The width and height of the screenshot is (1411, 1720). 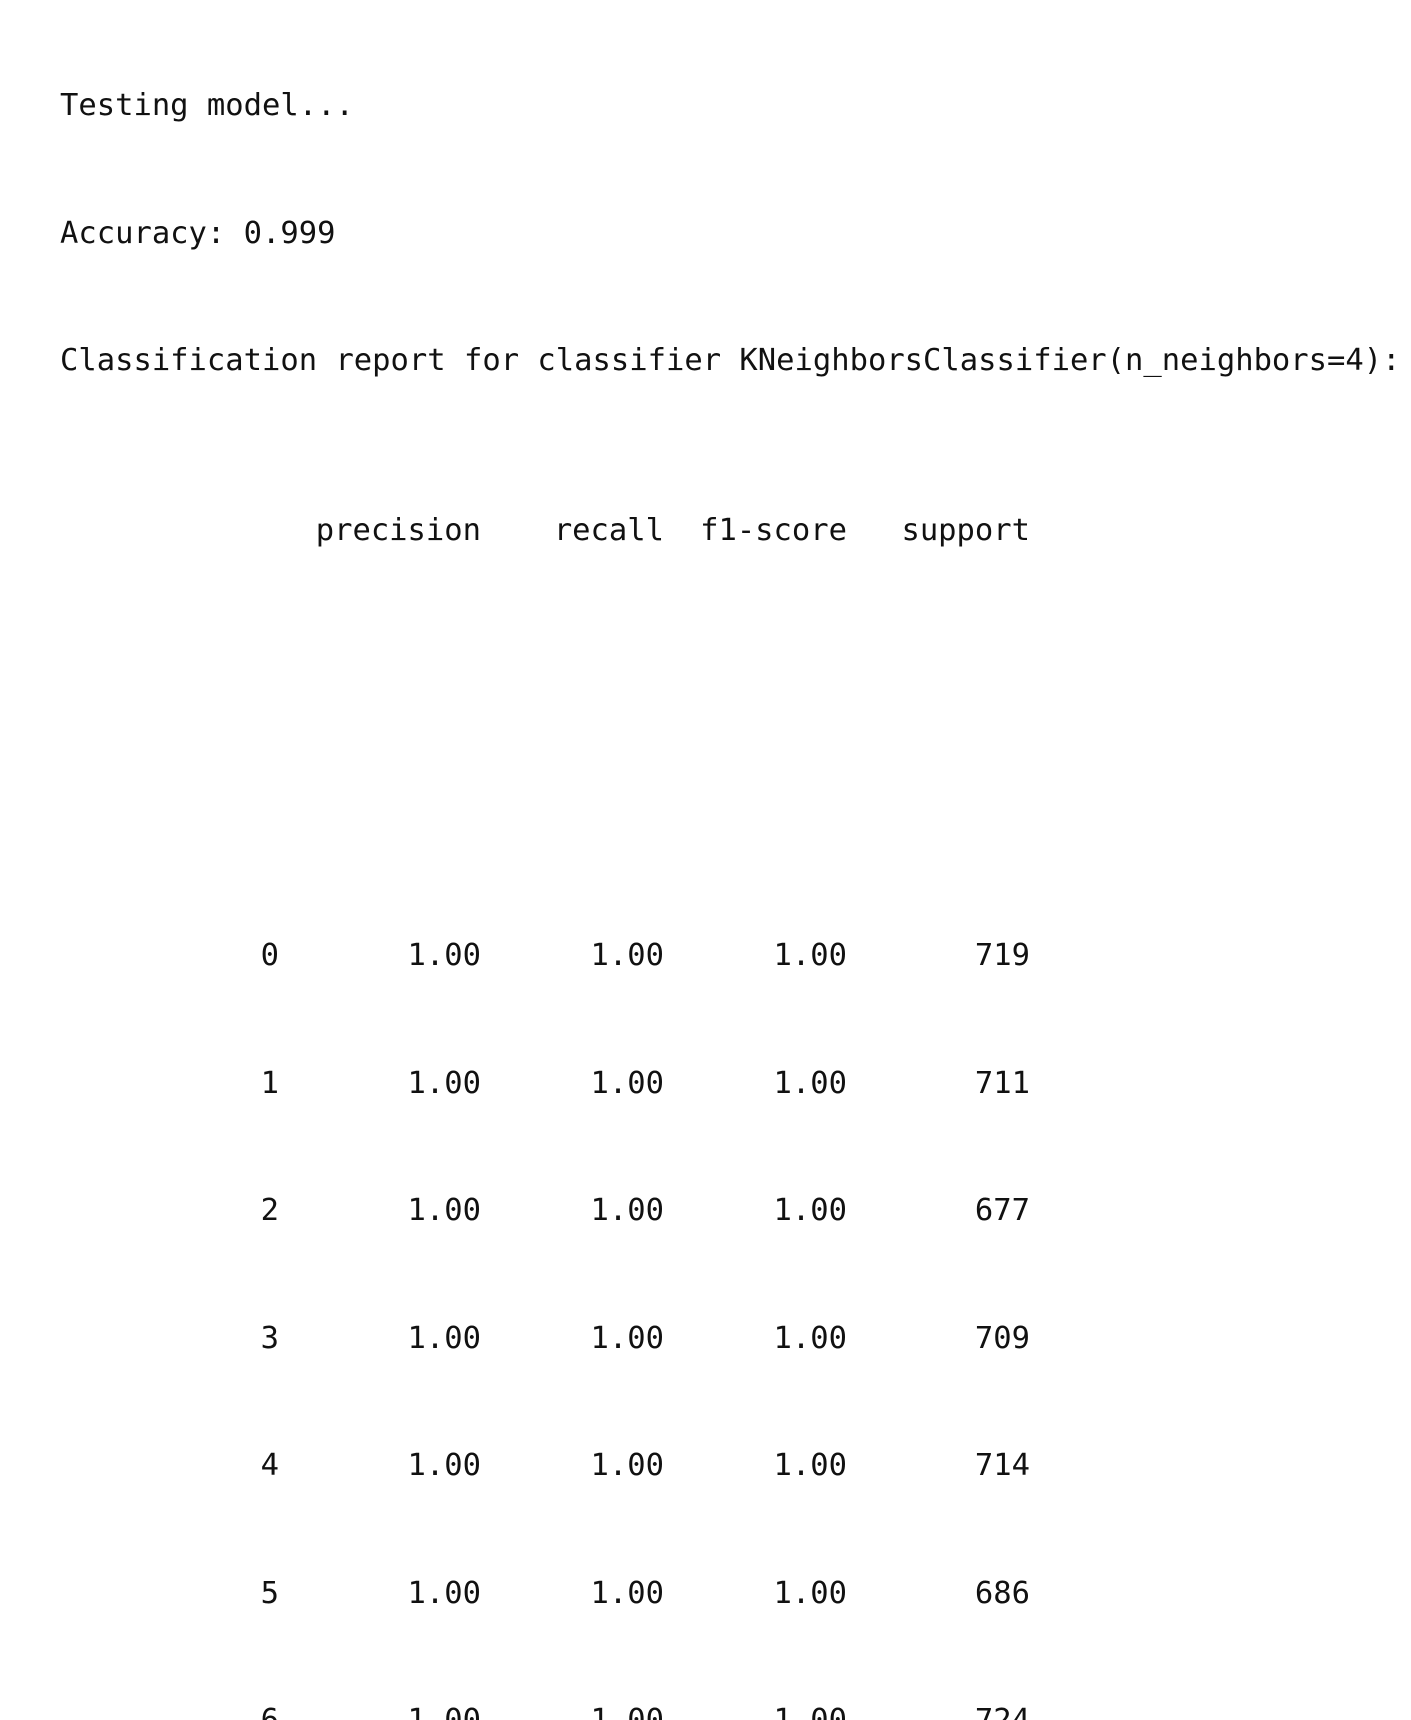 What do you see at coordinates (269, 1593) in the screenshot?
I see `row-label: 5` at bounding box center [269, 1593].